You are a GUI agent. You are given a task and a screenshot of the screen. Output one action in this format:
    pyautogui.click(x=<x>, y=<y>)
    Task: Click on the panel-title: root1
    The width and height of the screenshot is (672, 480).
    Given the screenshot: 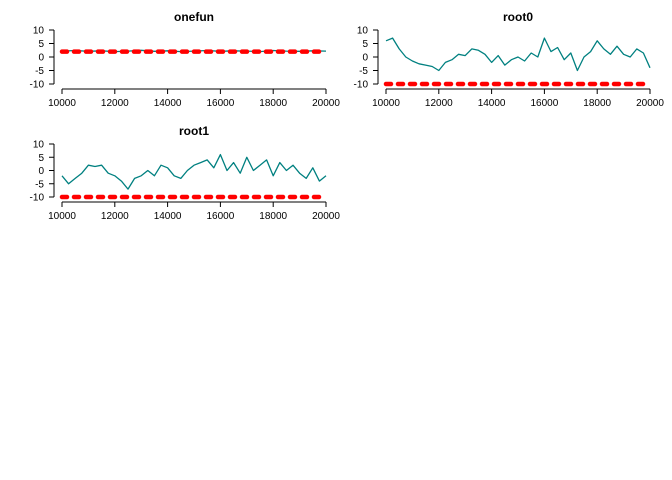 What is the action you would take?
    pyautogui.click(x=194, y=131)
    